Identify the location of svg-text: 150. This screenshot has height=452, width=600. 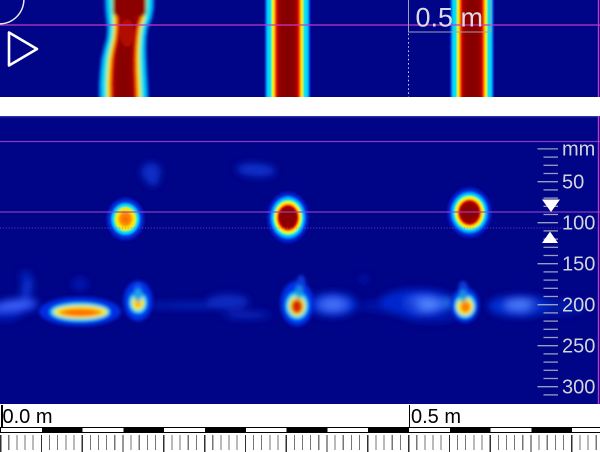
(578, 265).